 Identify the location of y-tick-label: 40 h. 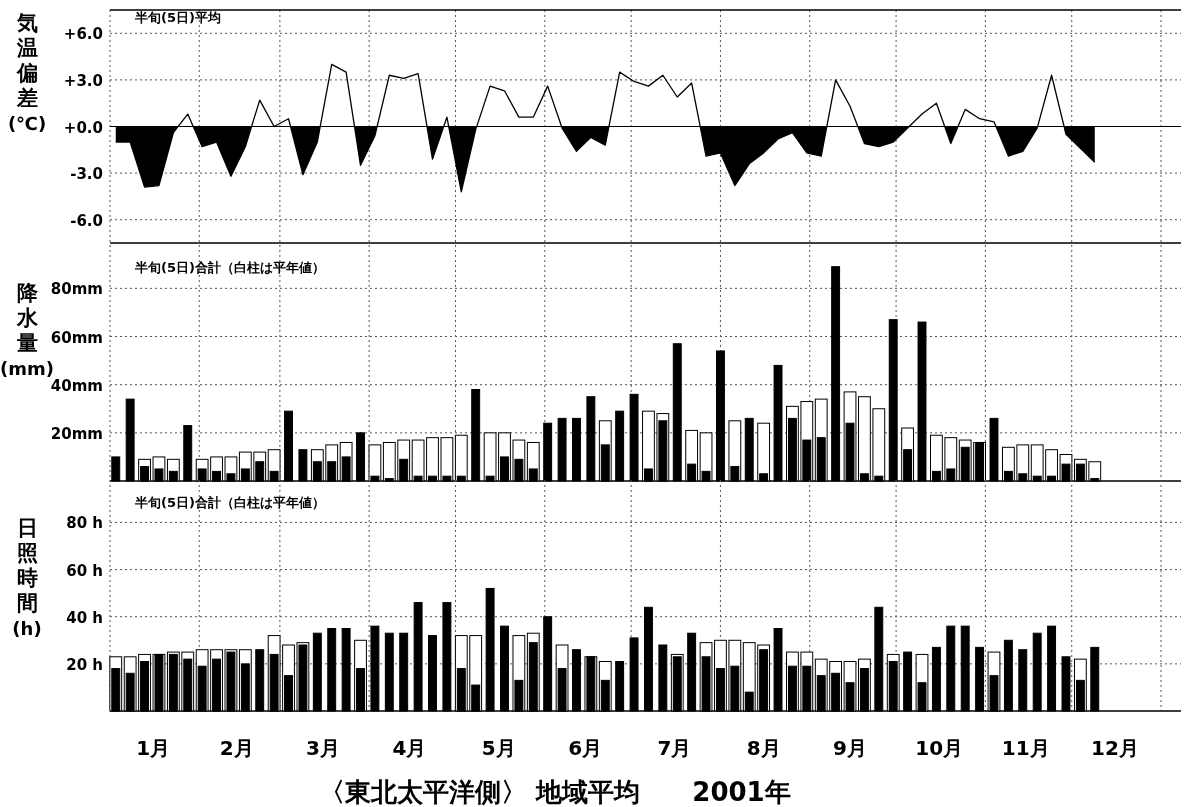
(84, 617).